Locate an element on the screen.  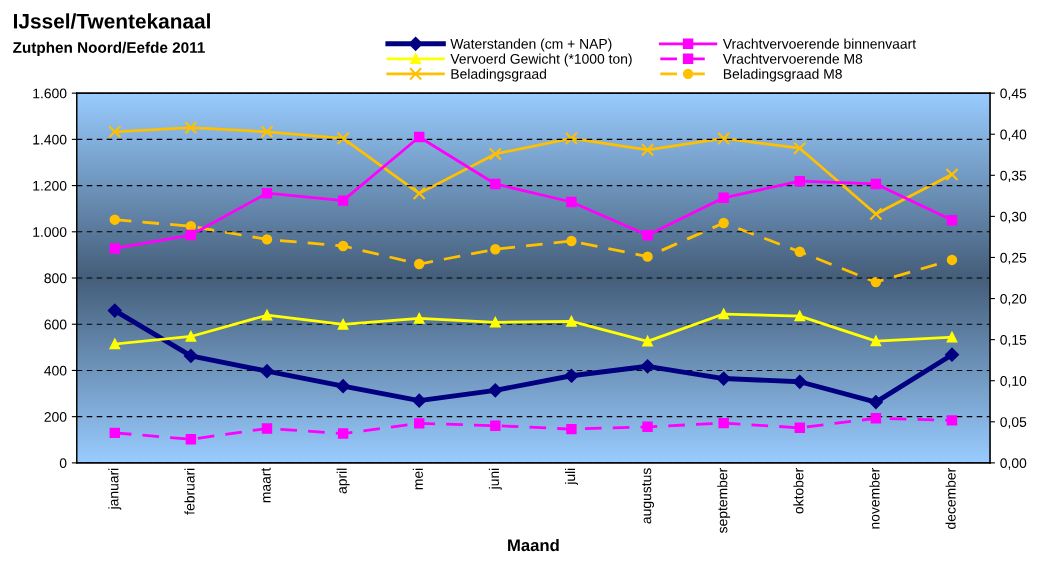
y2-tick-label: 0,45 is located at coordinates (1013, 94).